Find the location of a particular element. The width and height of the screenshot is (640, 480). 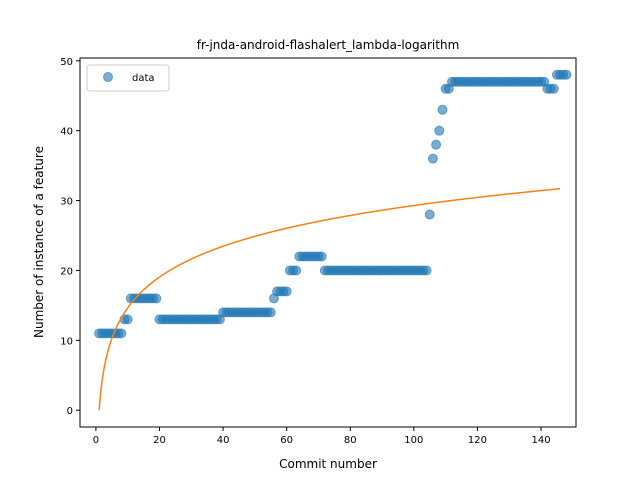

legend-box is located at coordinates (128, 78).